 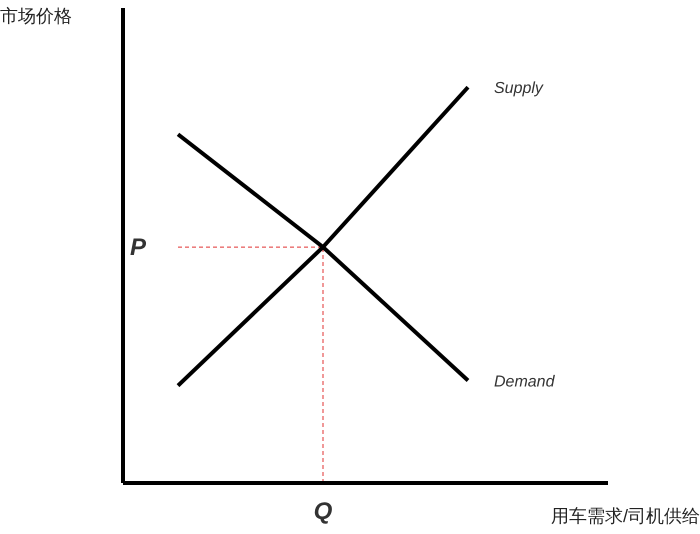 I want to click on x-axis-title: 用车需求/司机供给, so click(x=625, y=516).